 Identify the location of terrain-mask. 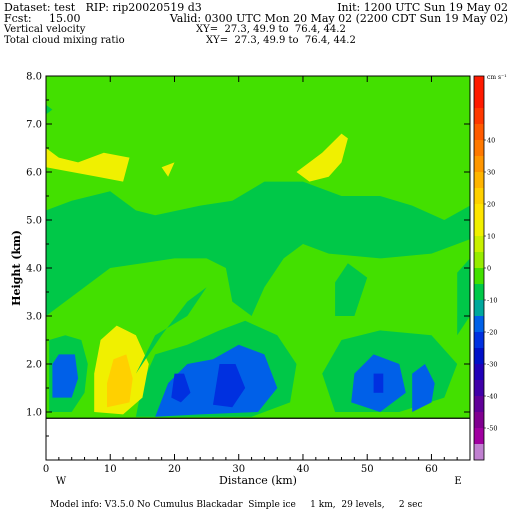
(258, 439).